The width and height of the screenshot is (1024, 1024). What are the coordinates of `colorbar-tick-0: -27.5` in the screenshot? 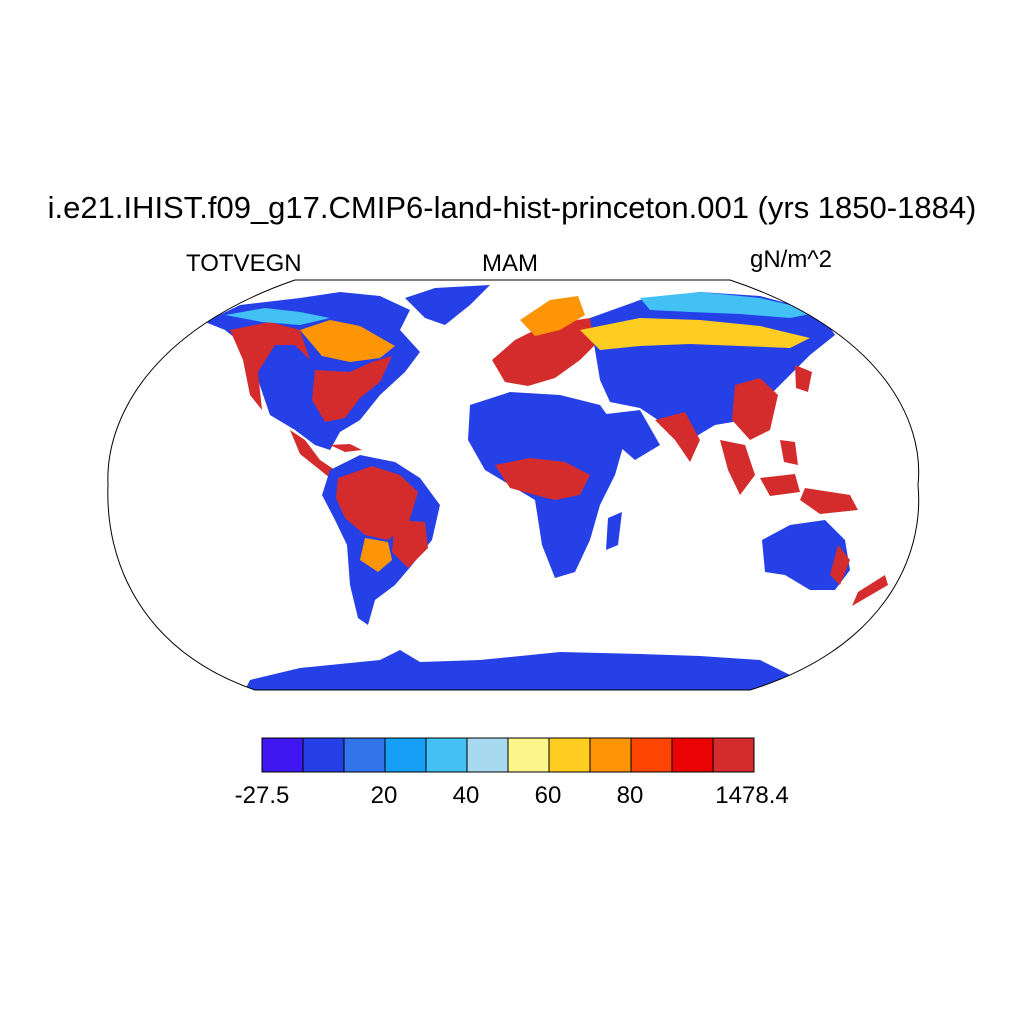 It's located at (262, 795).